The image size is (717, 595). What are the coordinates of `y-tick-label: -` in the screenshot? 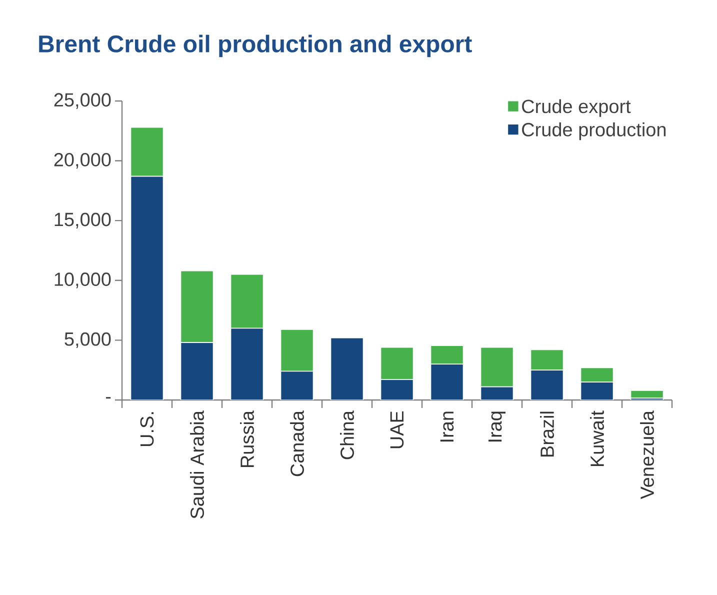 It's located at (108, 398).